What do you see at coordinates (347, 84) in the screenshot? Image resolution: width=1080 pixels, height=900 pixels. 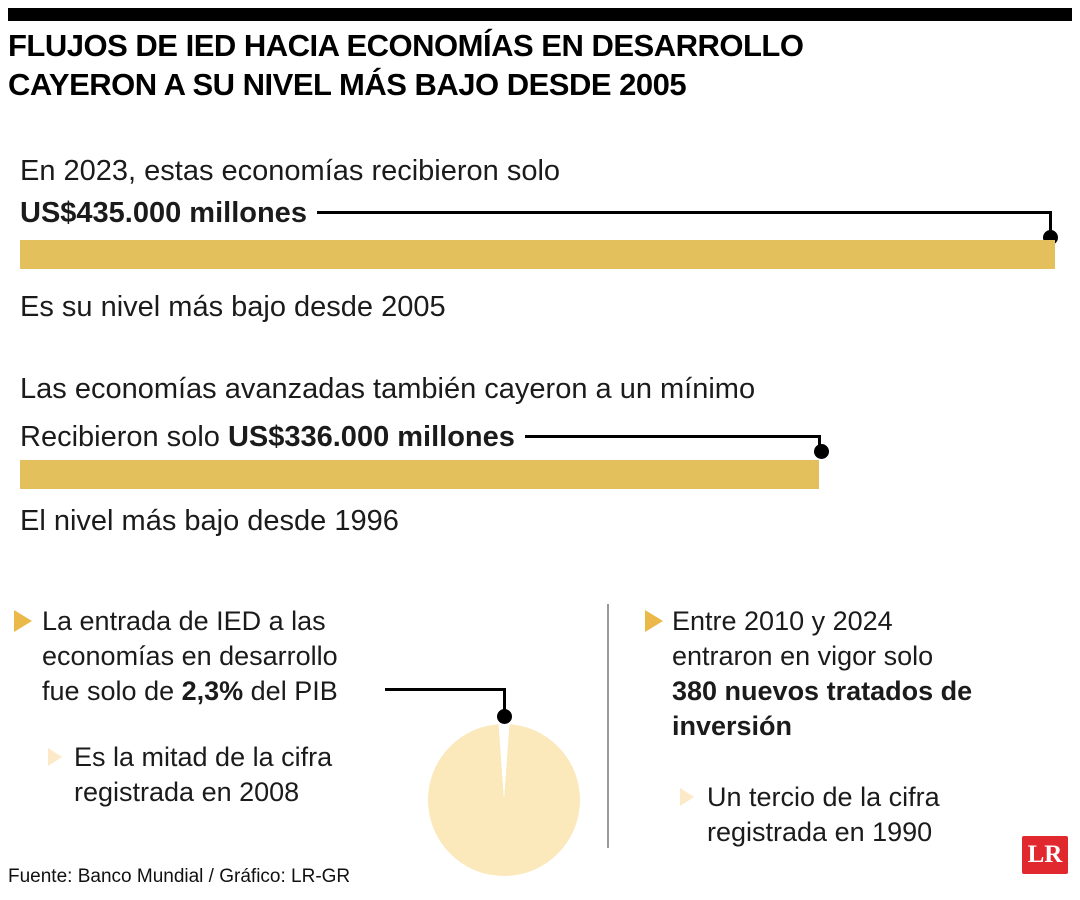 I see `page-title-line2: CAYERON A SU NIVEL MÁS BAJO DESDE 2005` at bounding box center [347, 84].